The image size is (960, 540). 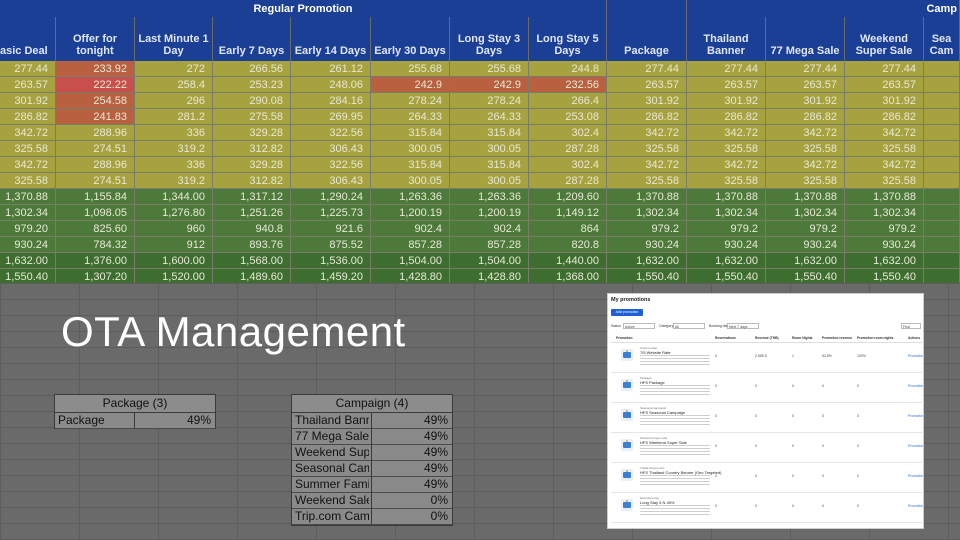 What do you see at coordinates (252, 213) in the screenshot?
I see `table-cell: 1,251.26` at bounding box center [252, 213].